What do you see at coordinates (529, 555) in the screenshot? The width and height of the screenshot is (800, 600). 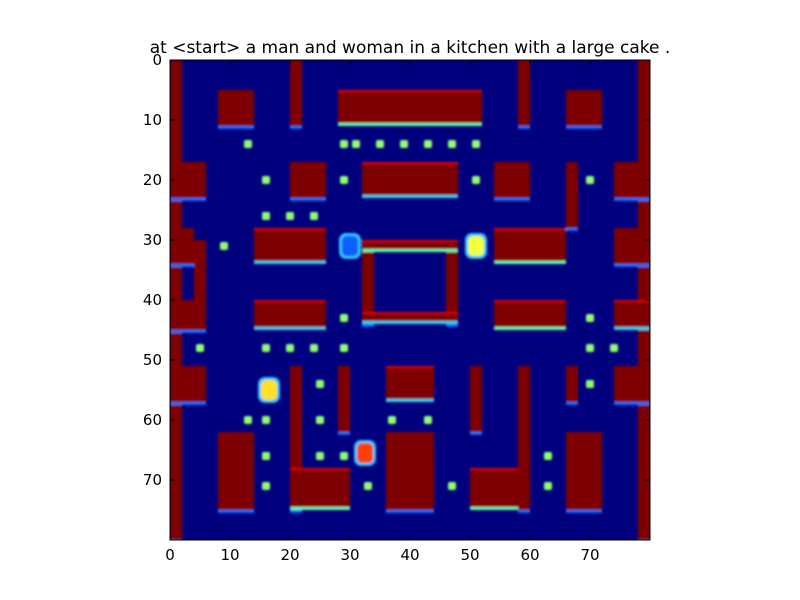 I see `x-tick-label: 60` at bounding box center [529, 555].